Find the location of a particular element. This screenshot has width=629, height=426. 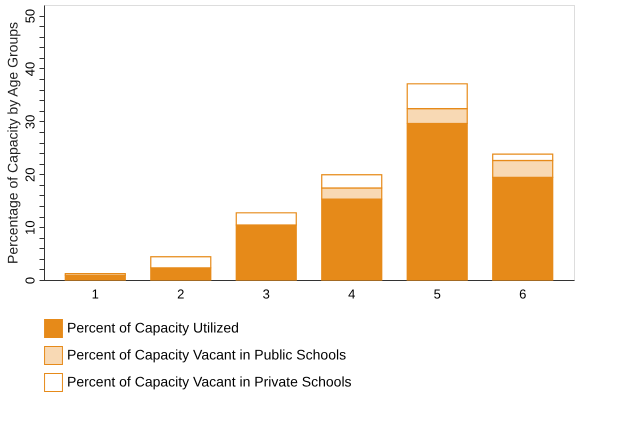

y-tick-label: 30 is located at coordinates (30, 122).